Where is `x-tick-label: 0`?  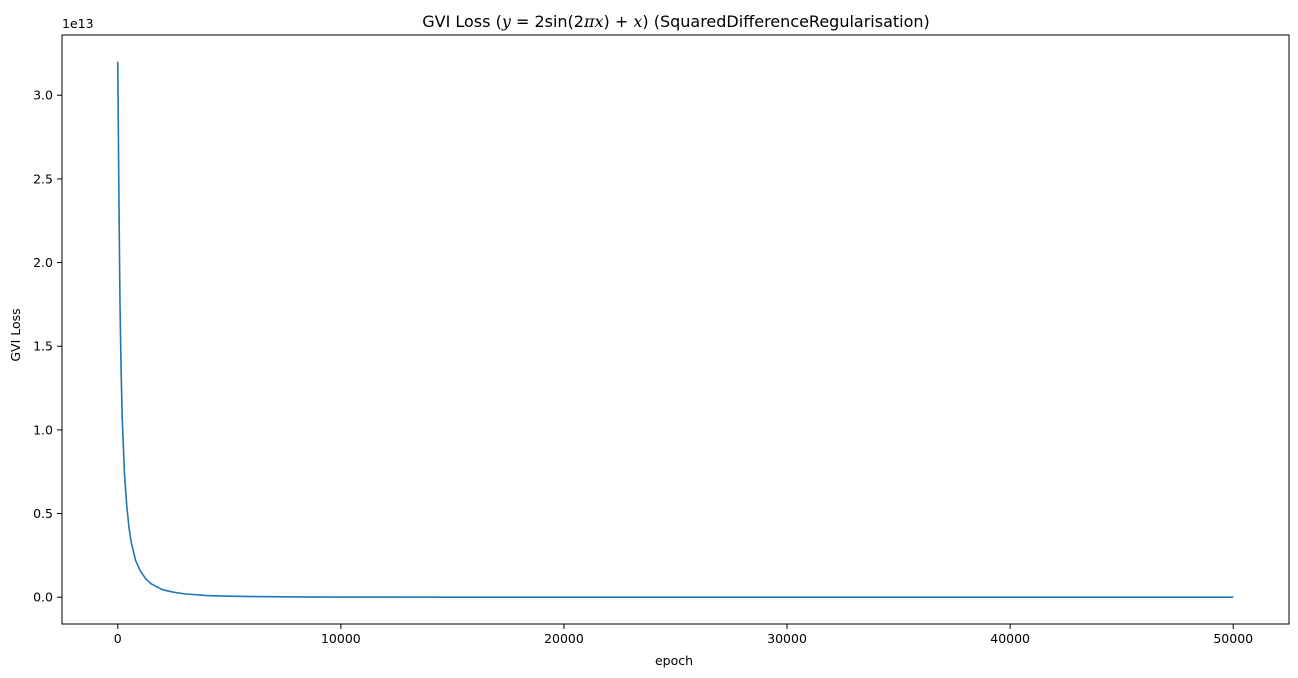
x-tick-label: 0 is located at coordinates (118, 638).